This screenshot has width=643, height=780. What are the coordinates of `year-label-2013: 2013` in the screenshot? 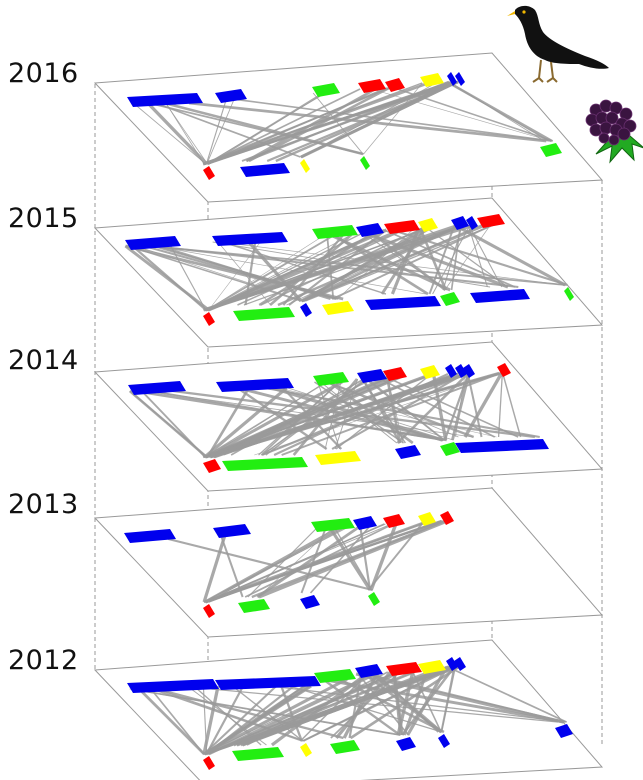 It's located at (43, 504).